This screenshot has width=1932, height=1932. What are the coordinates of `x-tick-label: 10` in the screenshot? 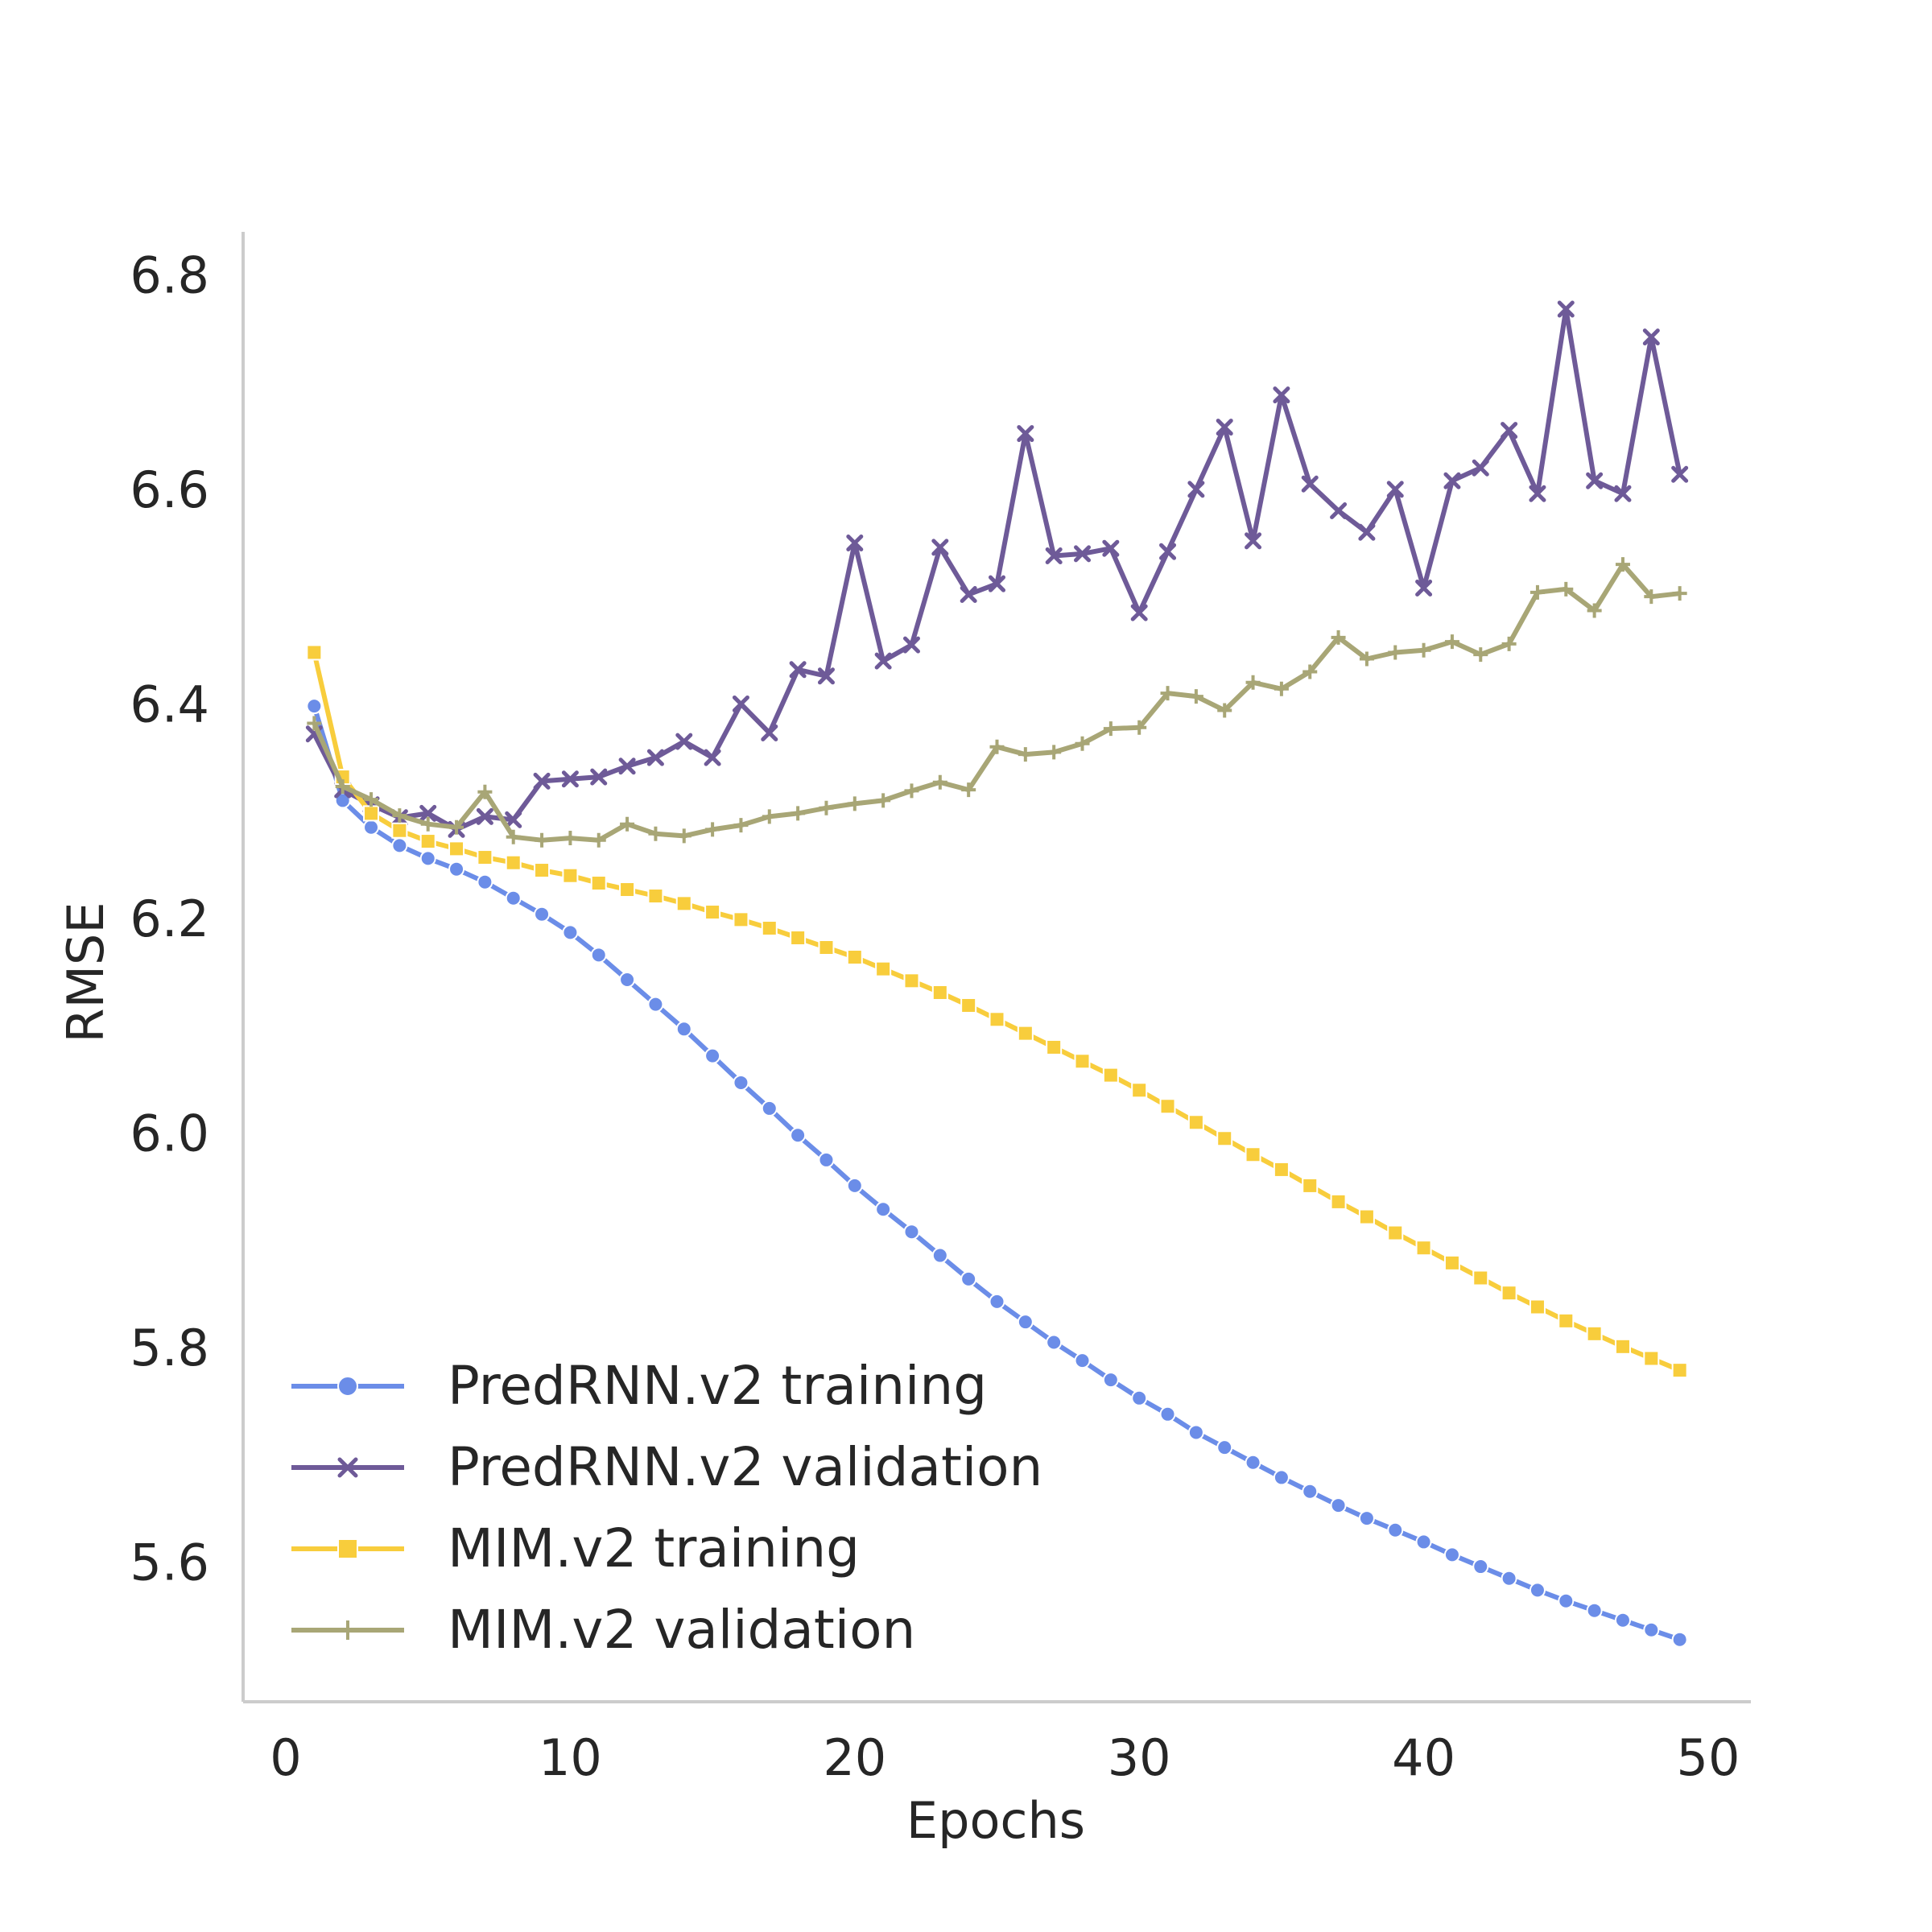 It's located at (570, 1757).